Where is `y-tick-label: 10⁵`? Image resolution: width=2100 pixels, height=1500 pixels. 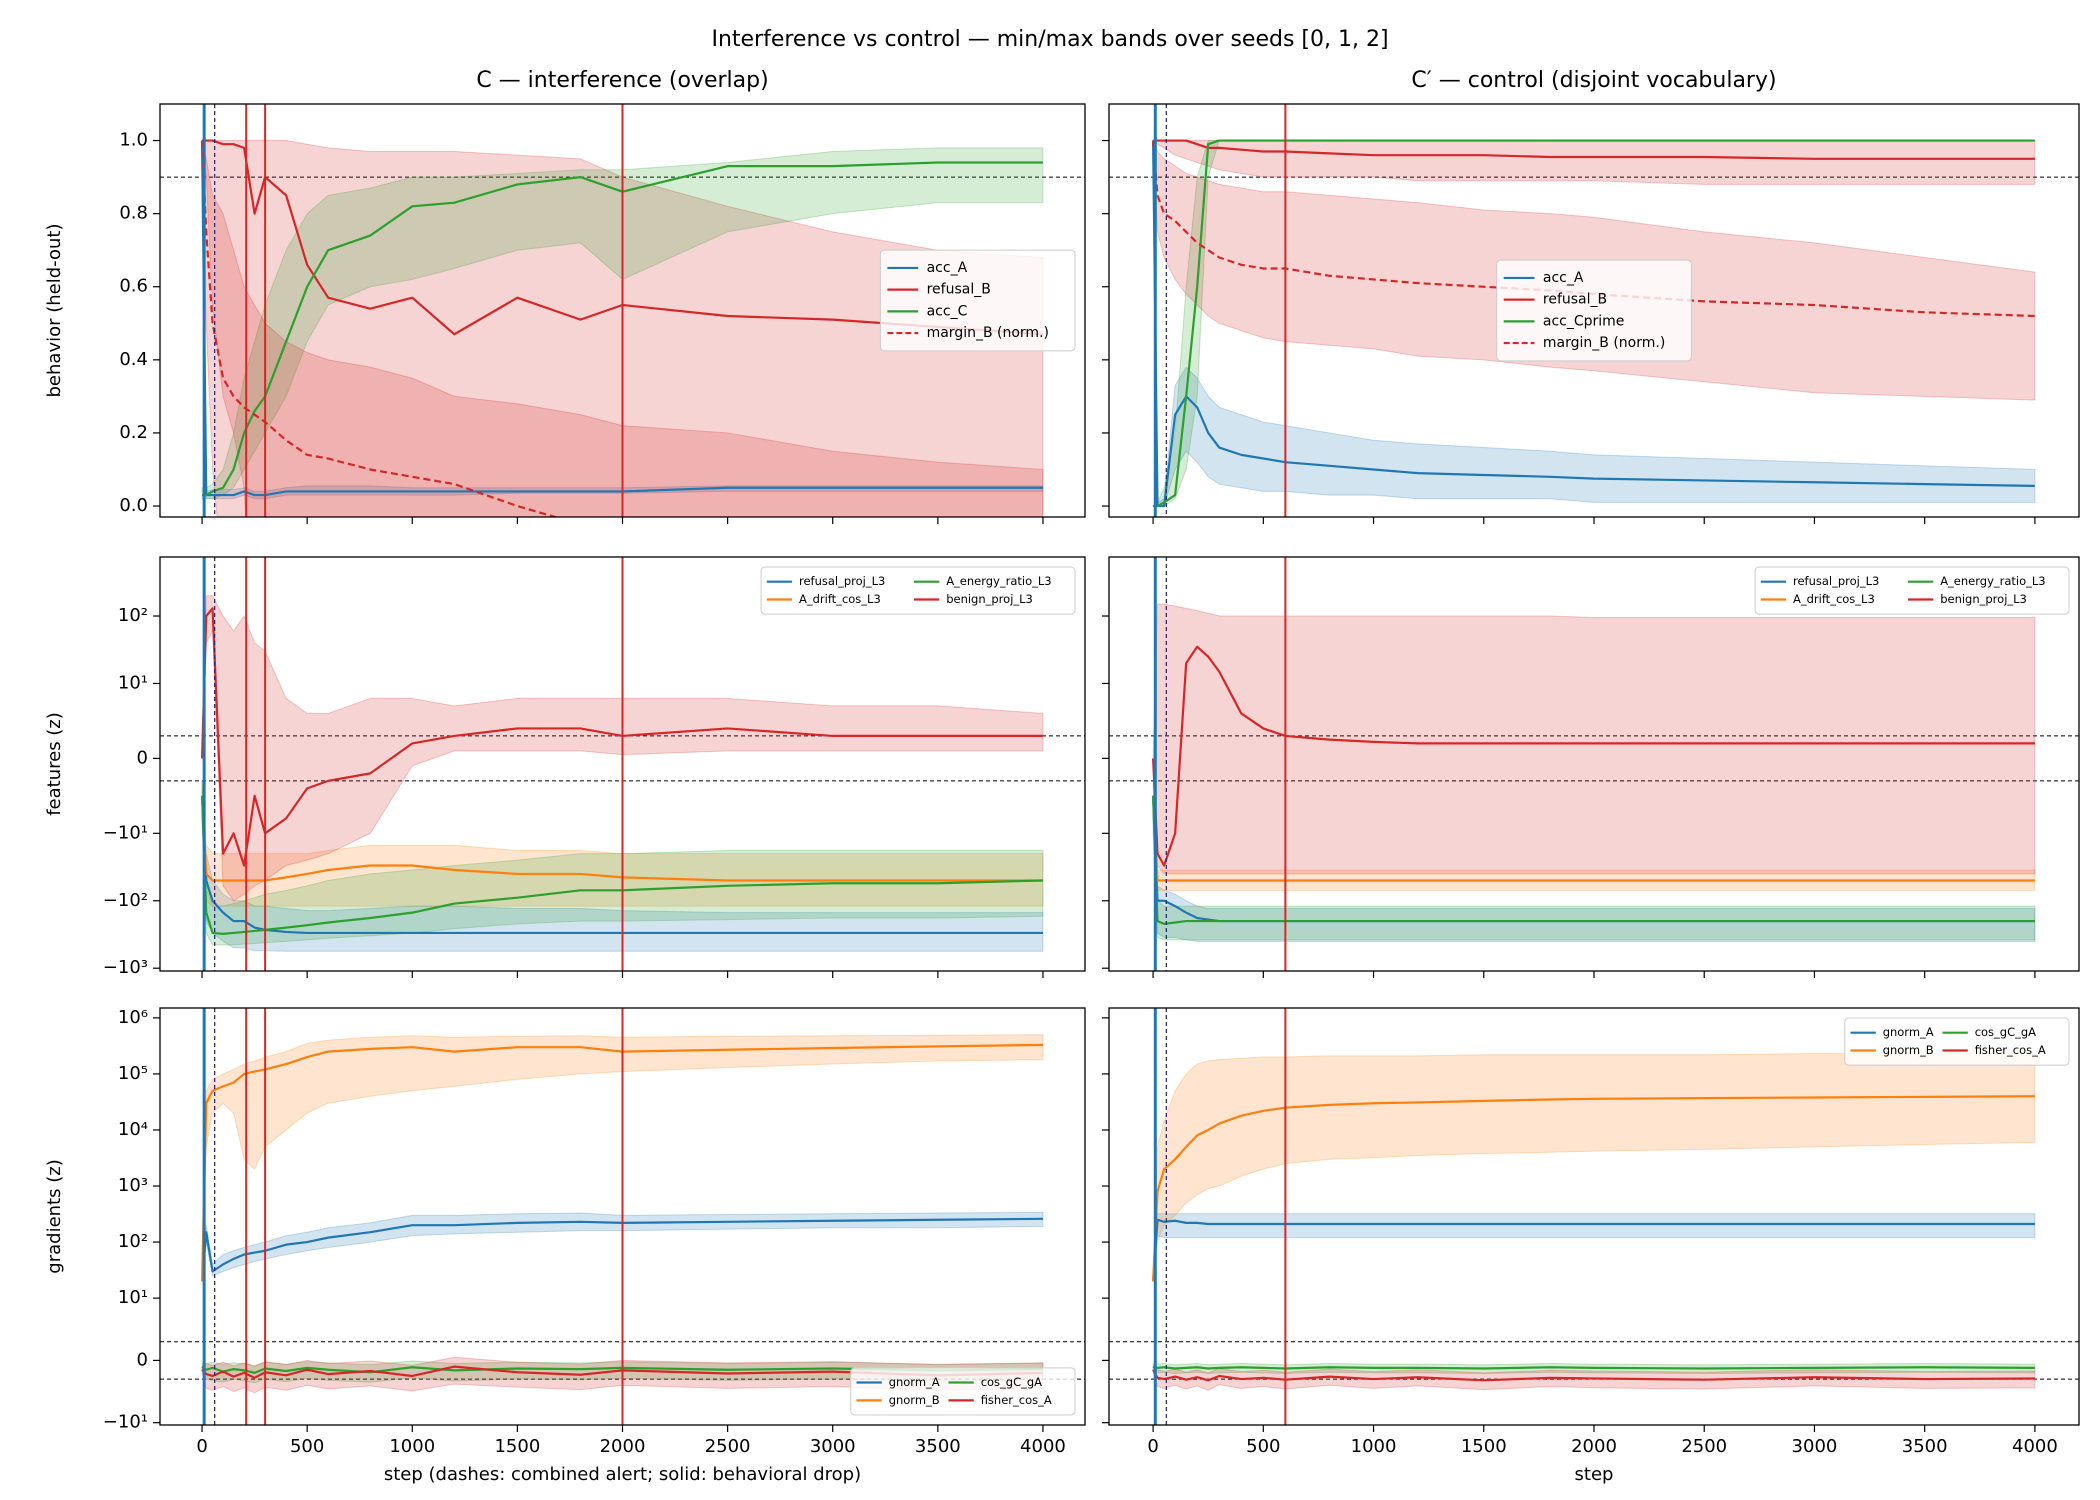
y-tick-label: 10⁵ is located at coordinates (133, 1073).